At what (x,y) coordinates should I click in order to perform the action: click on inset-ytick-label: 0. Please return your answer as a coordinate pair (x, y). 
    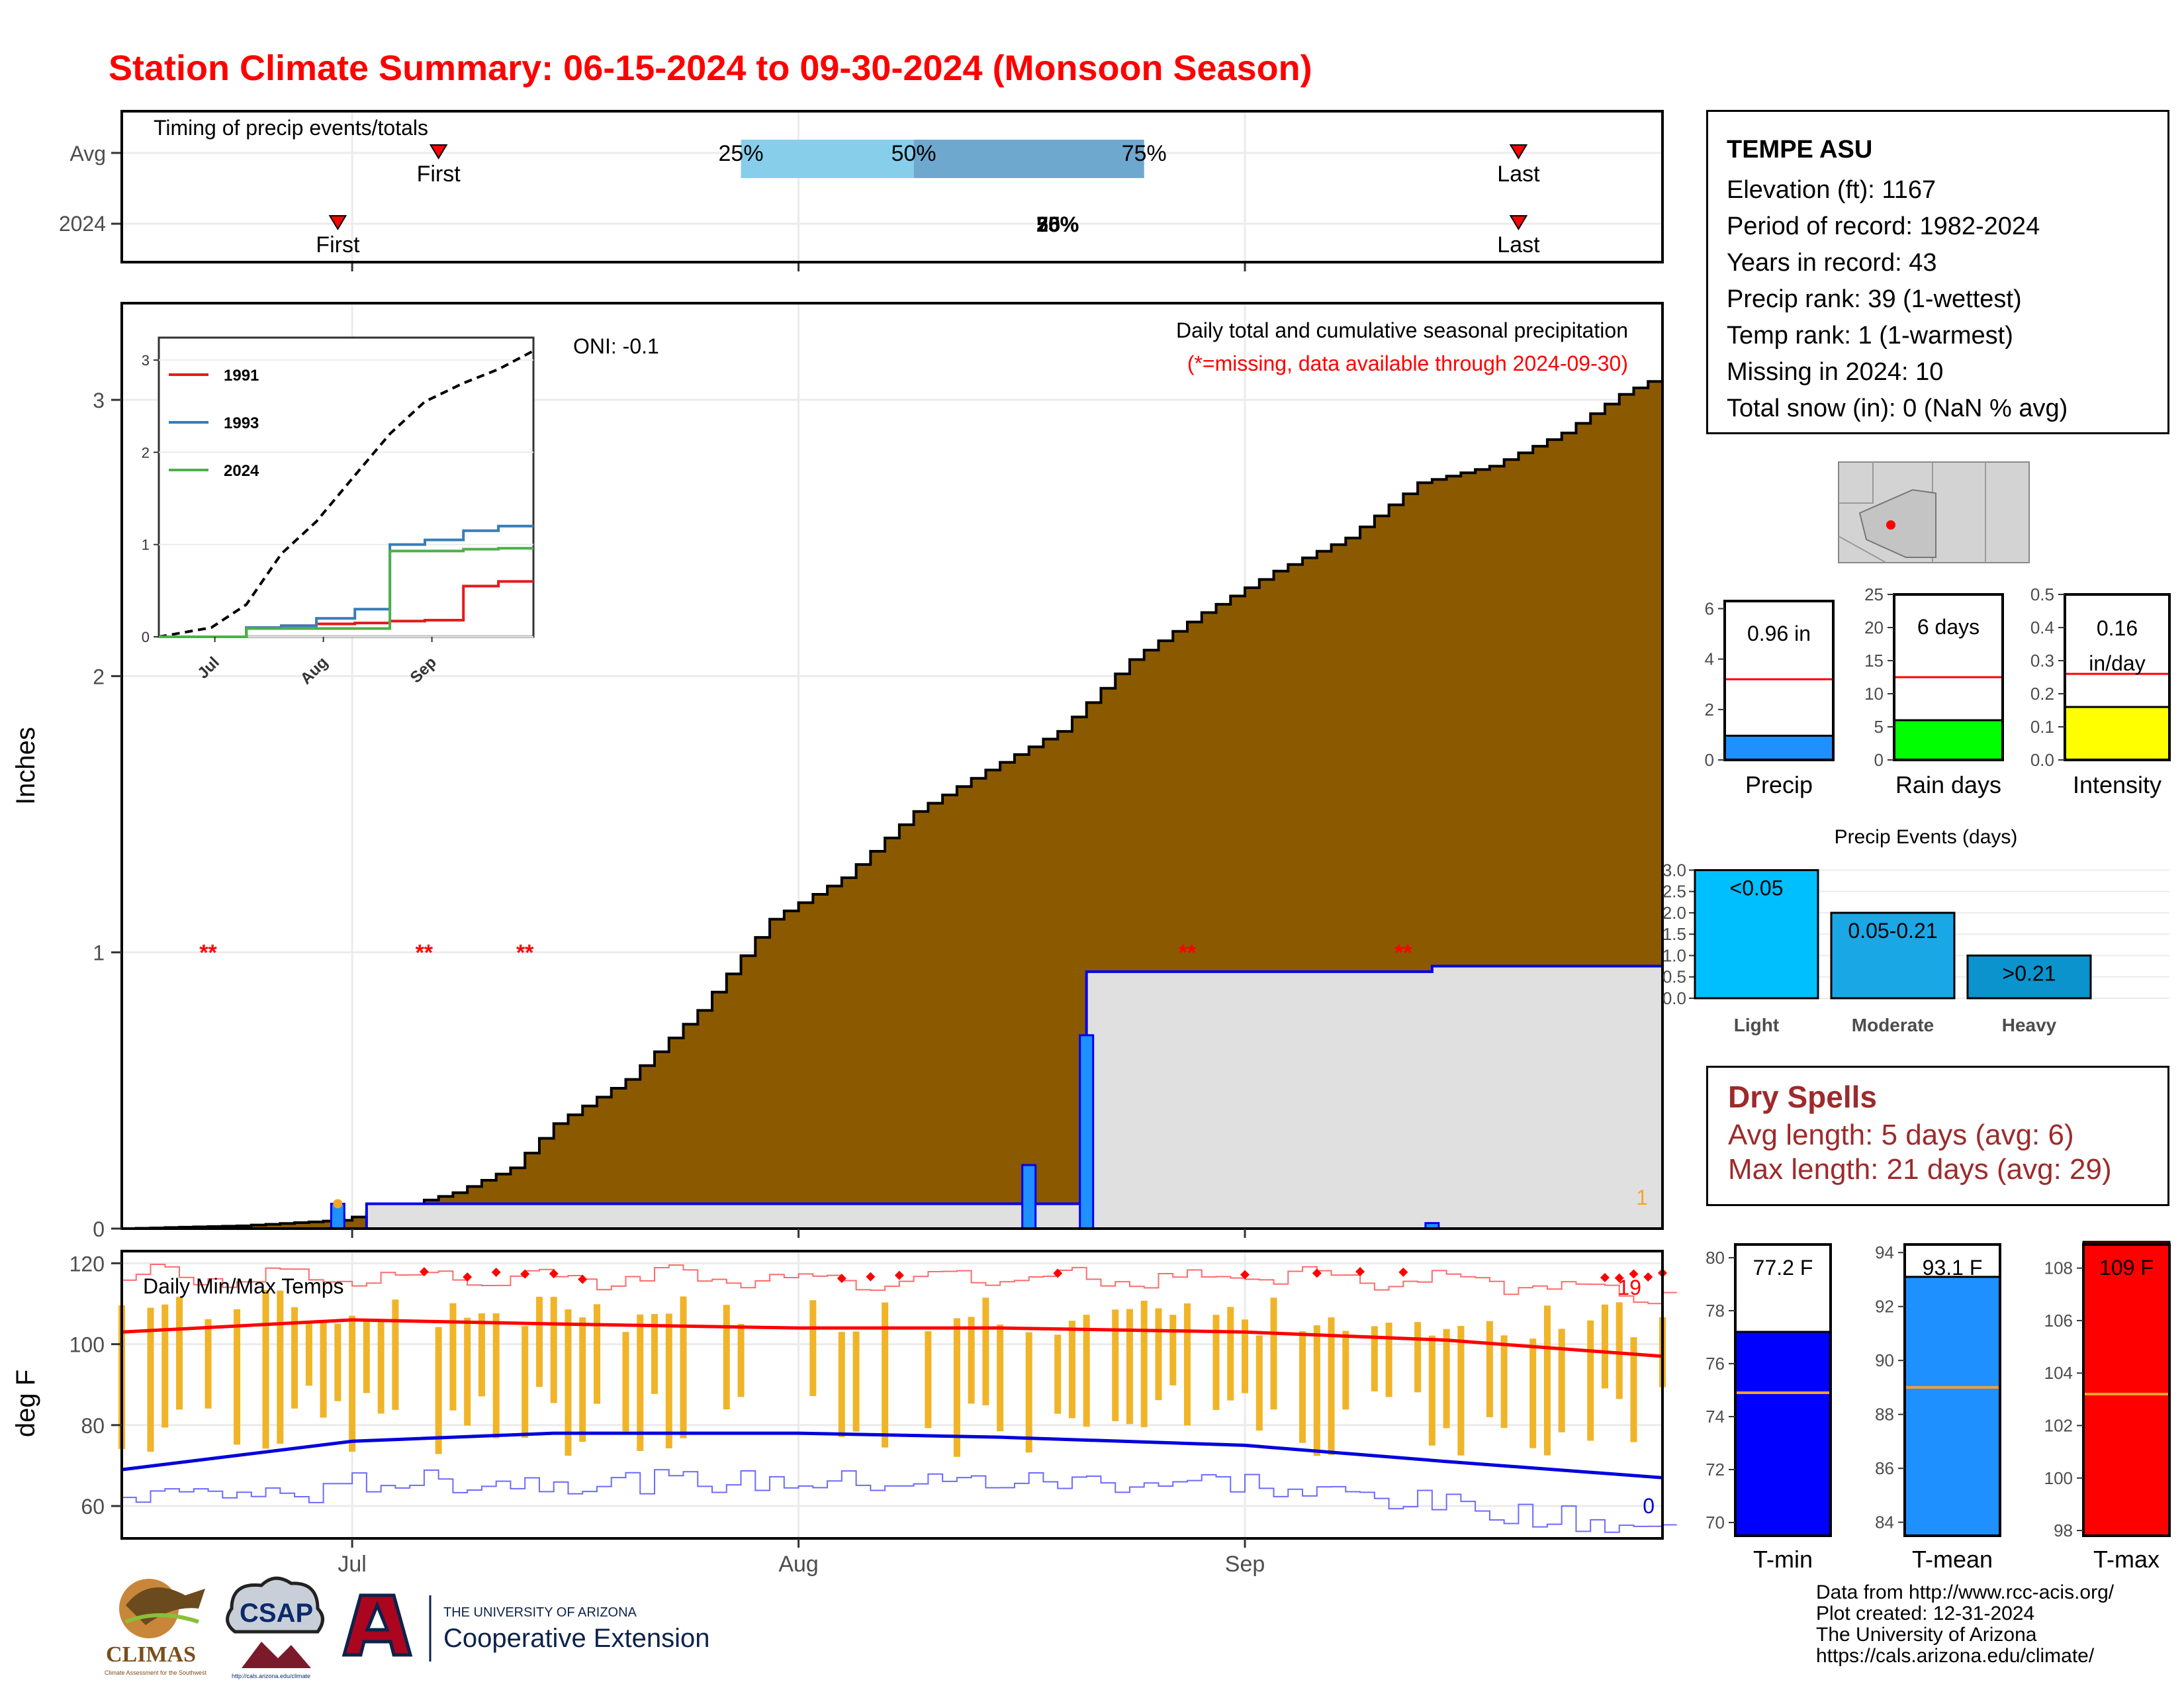
    Looking at the image, I should click on (146, 637).